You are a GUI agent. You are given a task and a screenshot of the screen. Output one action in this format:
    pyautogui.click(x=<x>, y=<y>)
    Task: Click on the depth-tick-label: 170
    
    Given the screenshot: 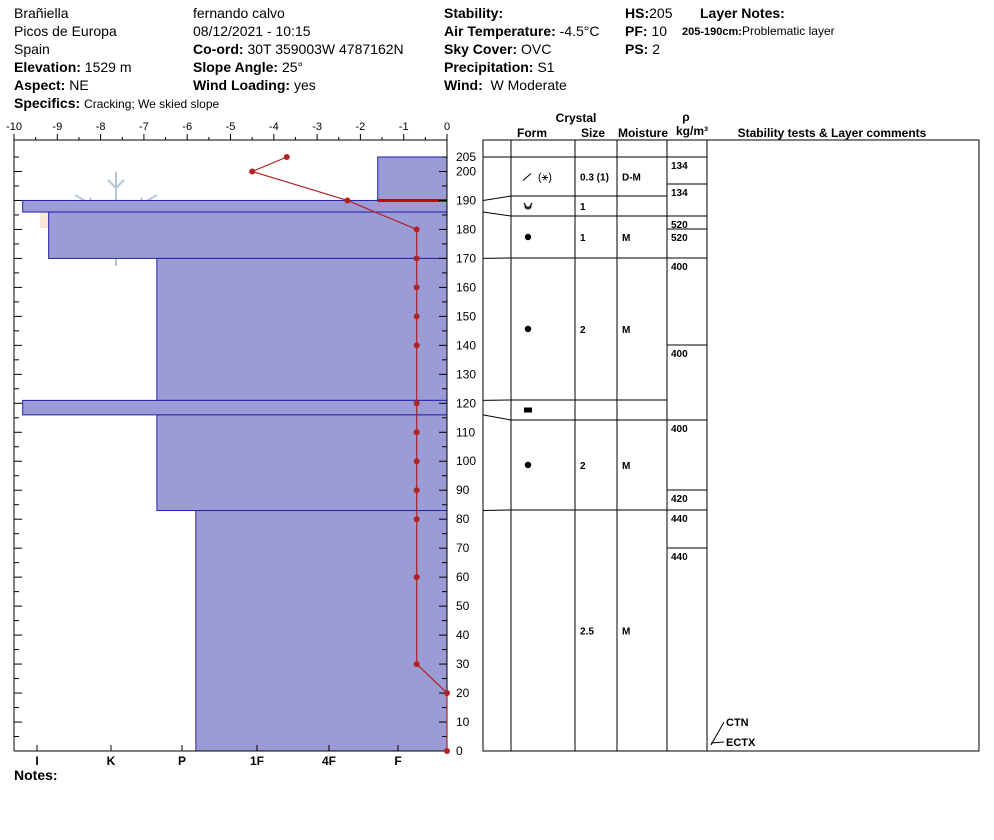 What is the action you would take?
    pyautogui.click(x=466, y=258)
    